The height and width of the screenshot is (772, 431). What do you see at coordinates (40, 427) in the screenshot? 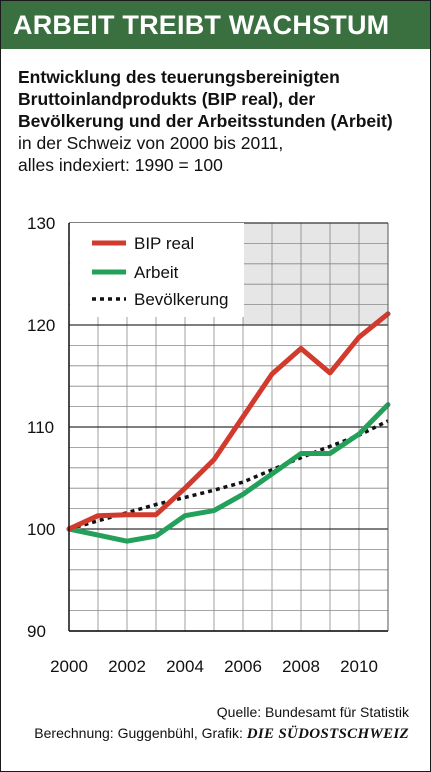
I see `y-tick-label: 110` at bounding box center [40, 427].